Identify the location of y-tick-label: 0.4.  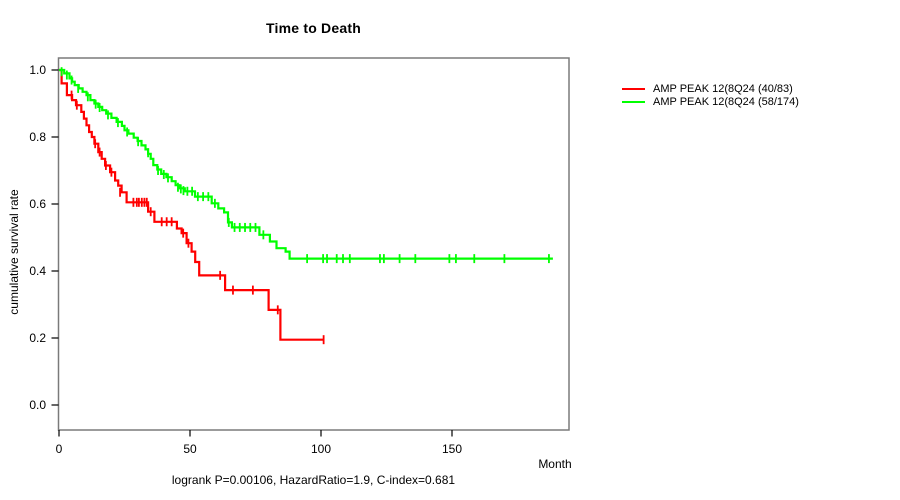
(37, 271).